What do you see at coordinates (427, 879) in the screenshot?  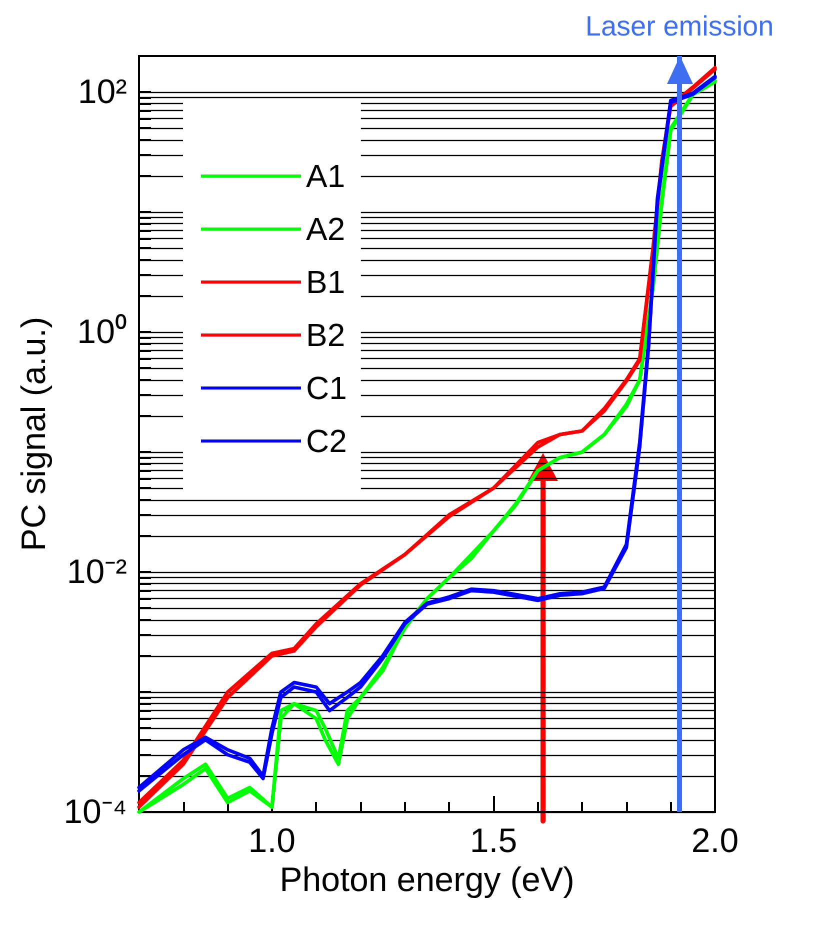 I see `x-axis-title: Photon energy (eV)` at bounding box center [427, 879].